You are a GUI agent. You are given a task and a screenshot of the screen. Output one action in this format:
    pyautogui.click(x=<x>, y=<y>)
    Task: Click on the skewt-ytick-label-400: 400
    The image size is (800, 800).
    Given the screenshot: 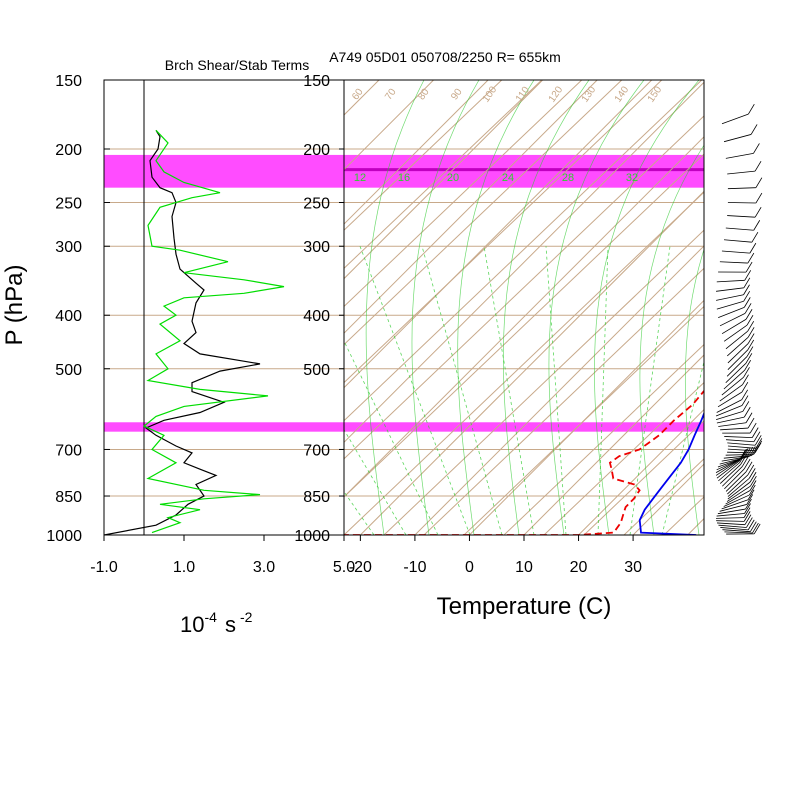 What is the action you would take?
    pyautogui.click(x=316, y=316)
    